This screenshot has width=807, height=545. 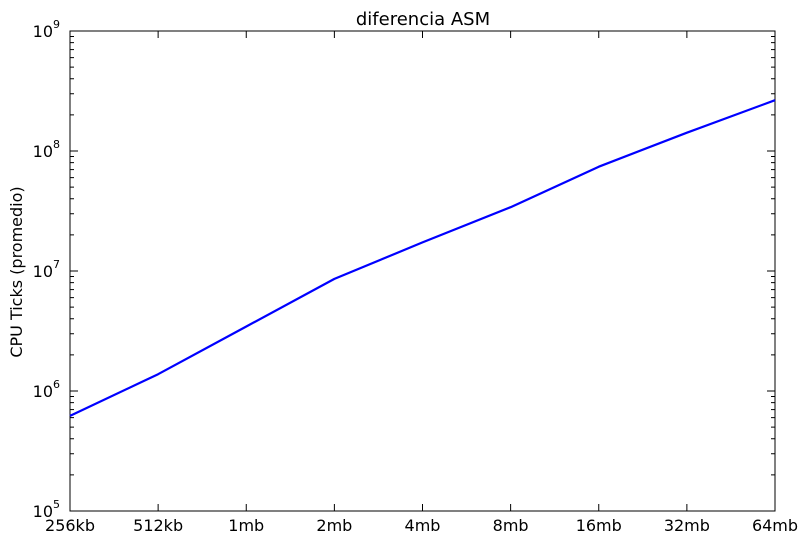 What do you see at coordinates (158, 525) in the screenshot?
I see `x-tick-label: 512kb` at bounding box center [158, 525].